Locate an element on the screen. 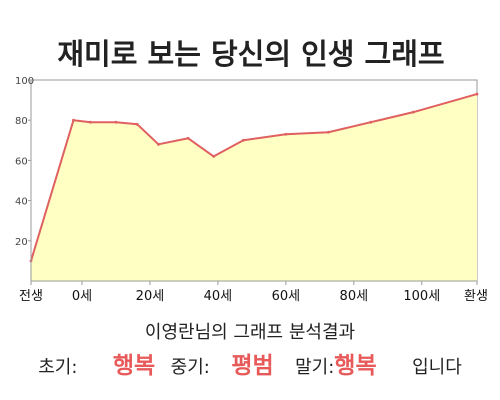  analysis-result: 초기: 행복 중기: 평범 말기:행복 입니다 is located at coordinates (250, 363).